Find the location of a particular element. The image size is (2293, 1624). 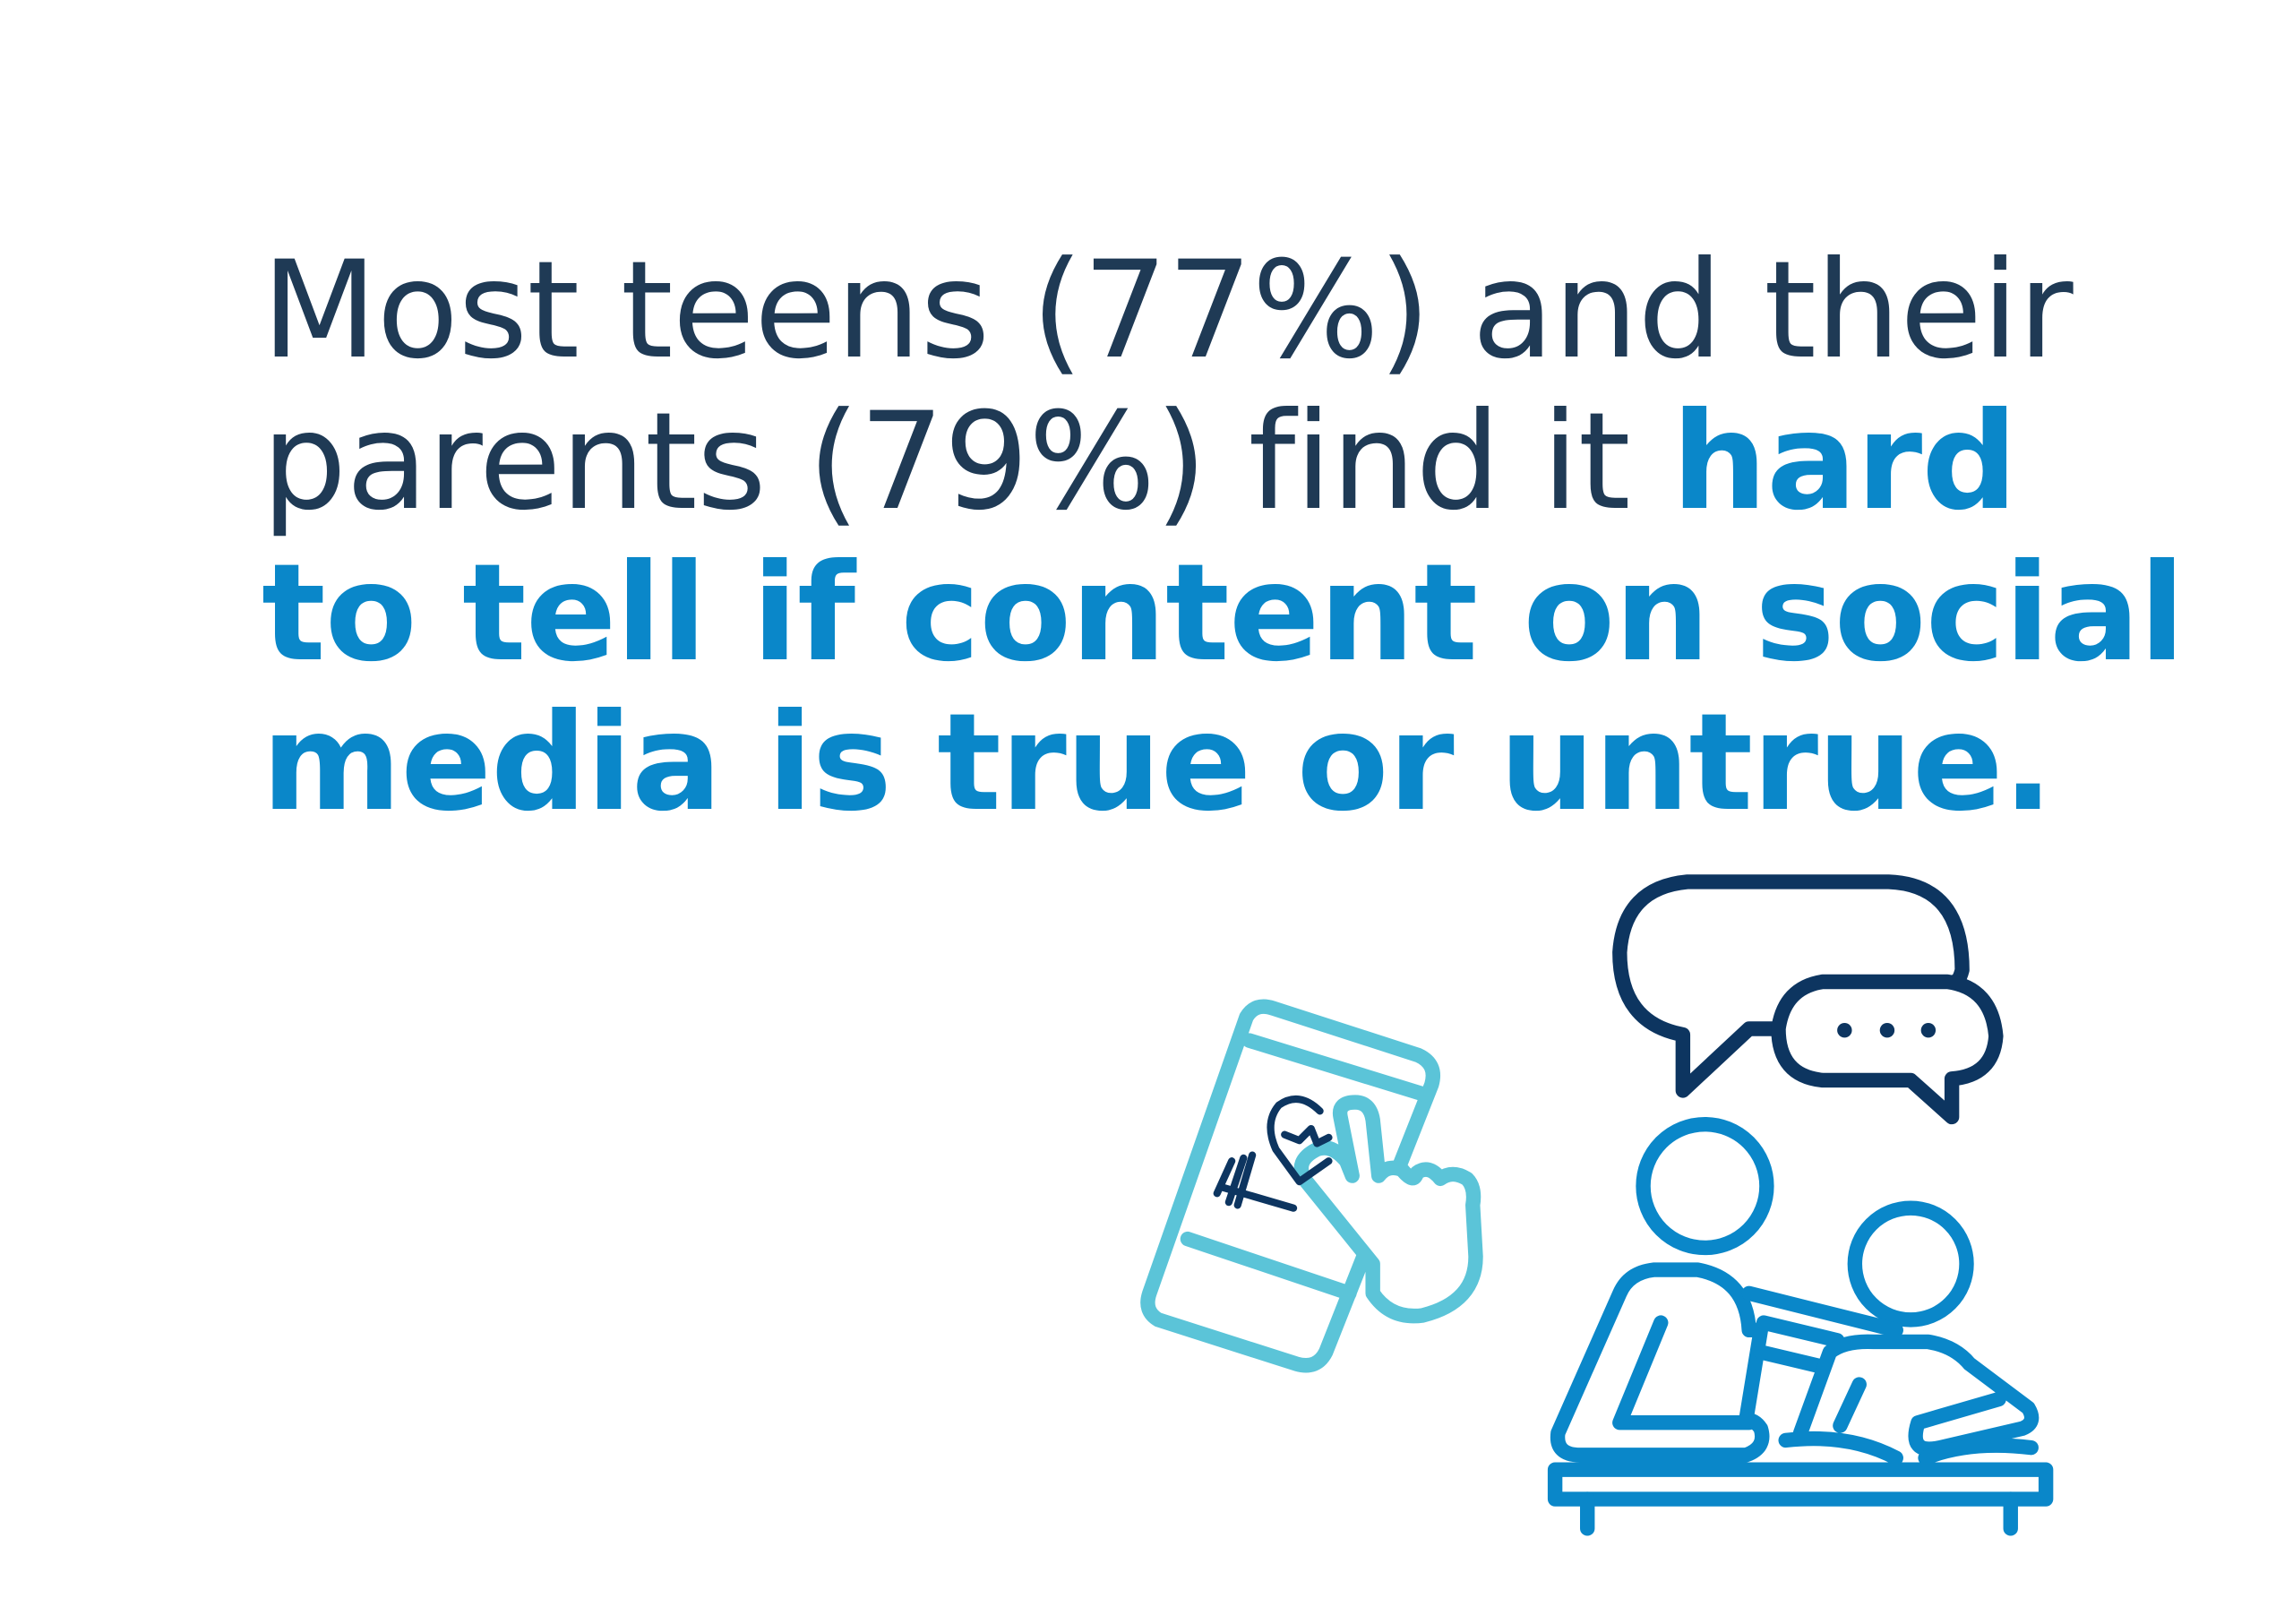

heart-icon is located at coordinates (1273, 1153).